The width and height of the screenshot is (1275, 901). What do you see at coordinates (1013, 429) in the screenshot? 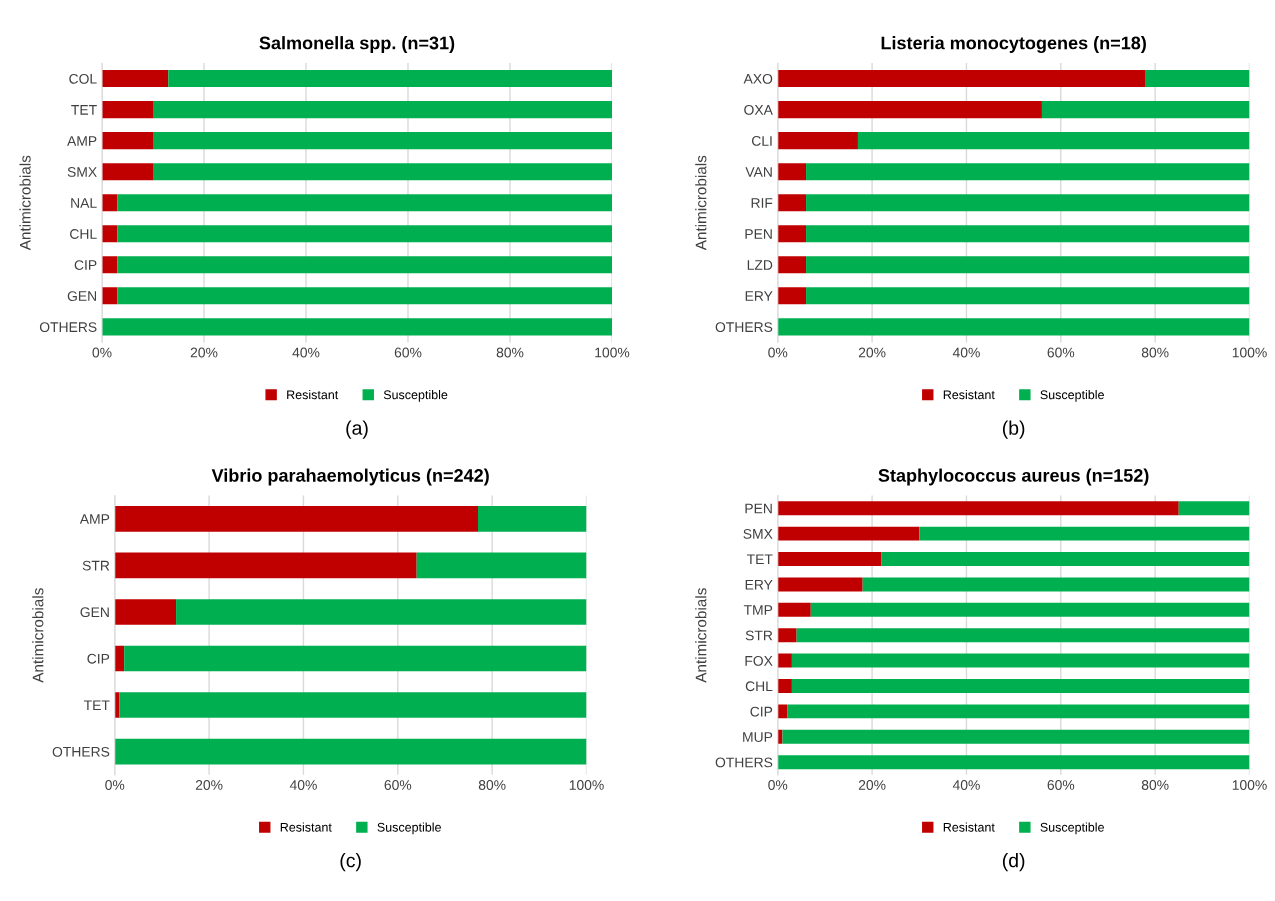
I see `text: (b)` at bounding box center [1013, 429].